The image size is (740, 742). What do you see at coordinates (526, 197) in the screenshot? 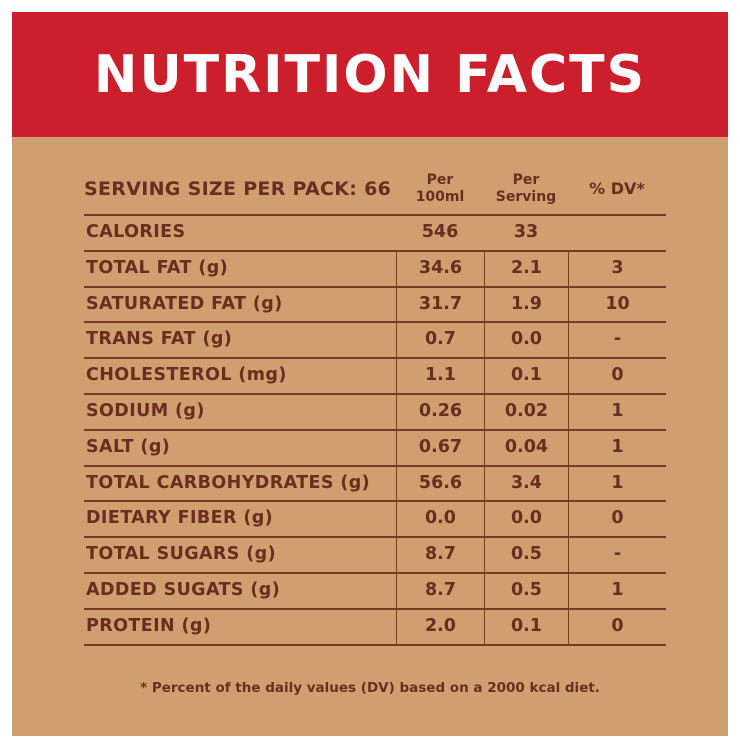
I see `col-per-serving-bottom: Serving` at bounding box center [526, 197].